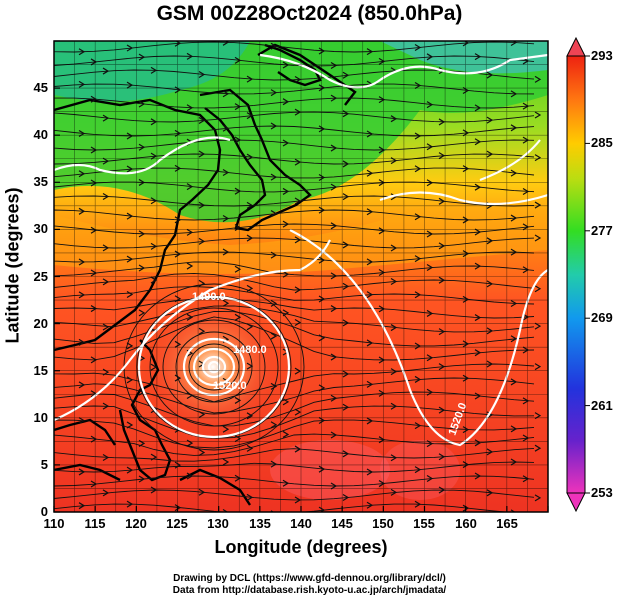 The height and width of the screenshot is (605, 619). Describe the element at coordinates (260, 523) in the screenshot. I see `x-tick-label: 135` at that location.